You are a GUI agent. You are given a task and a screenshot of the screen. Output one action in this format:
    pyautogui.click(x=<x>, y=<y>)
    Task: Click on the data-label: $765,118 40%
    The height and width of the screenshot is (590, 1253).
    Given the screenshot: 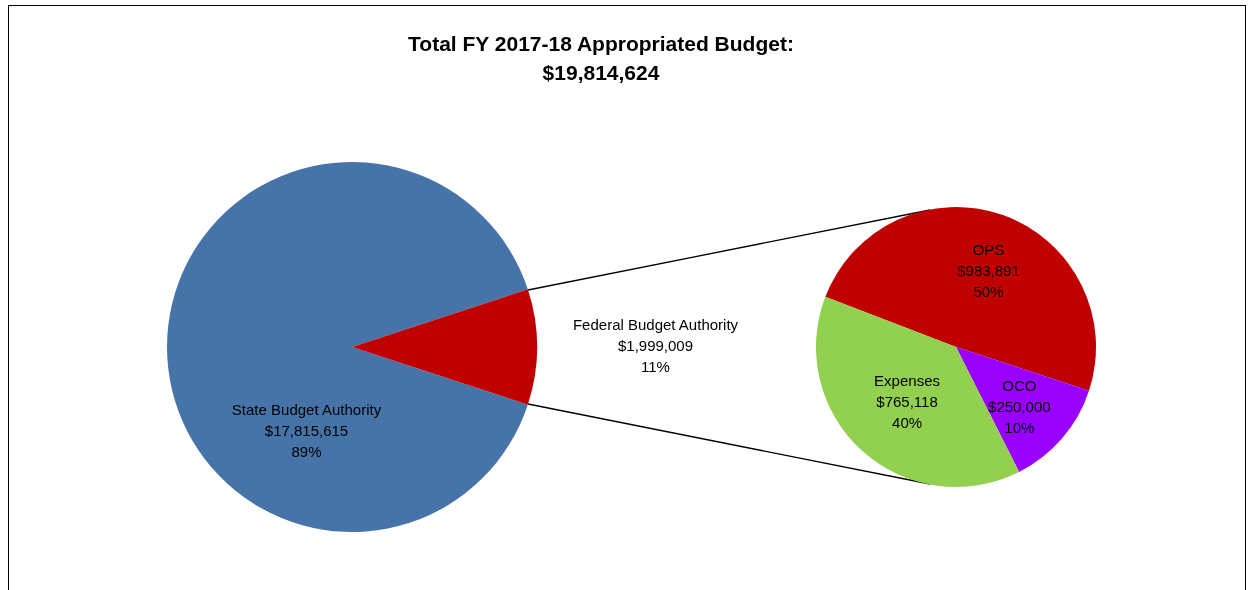 What is the action you would take?
    pyautogui.click(x=907, y=411)
    